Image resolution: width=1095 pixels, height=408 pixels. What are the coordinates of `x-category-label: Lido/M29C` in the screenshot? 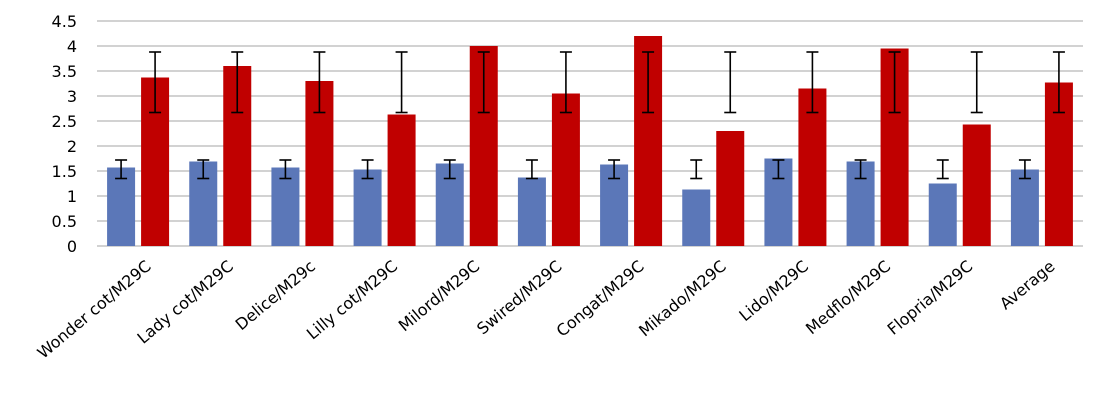 It's located at (773, 291).